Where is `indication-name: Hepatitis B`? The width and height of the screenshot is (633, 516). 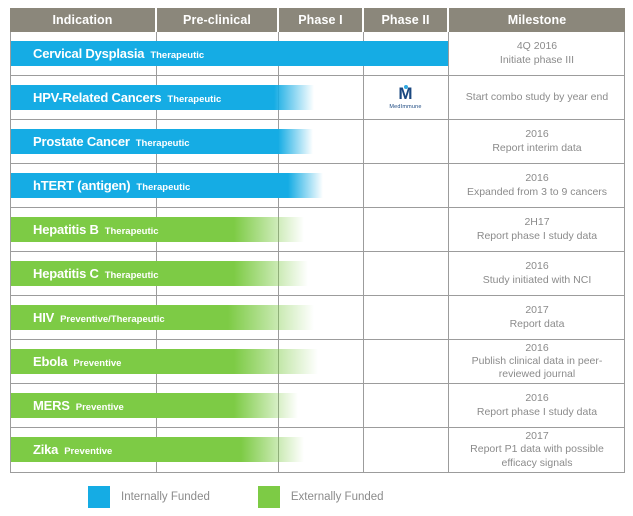 indication-name: Hepatitis B is located at coordinates (66, 229).